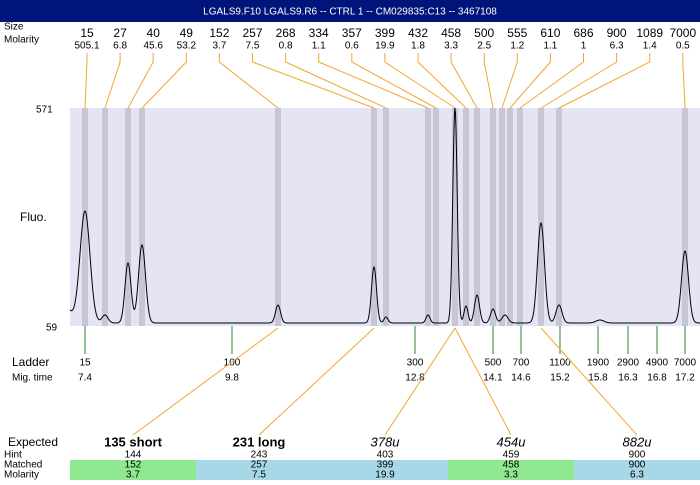 Image resolution: width=700 pixels, height=485 pixels. What do you see at coordinates (133, 475) in the screenshot?
I see `molarity-value: 3.7` at bounding box center [133, 475].